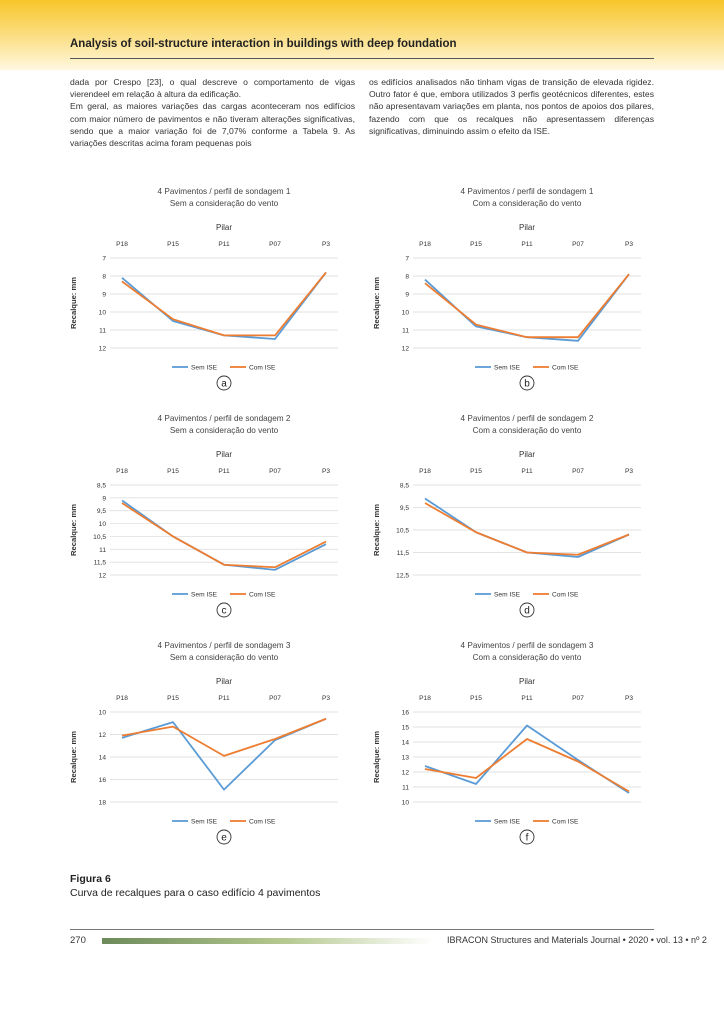 Image resolution: width=724 pixels, height=1024 pixels. What do you see at coordinates (362, 929) in the screenshot?
I see `footer-divider` at bounding box center [362, 929].